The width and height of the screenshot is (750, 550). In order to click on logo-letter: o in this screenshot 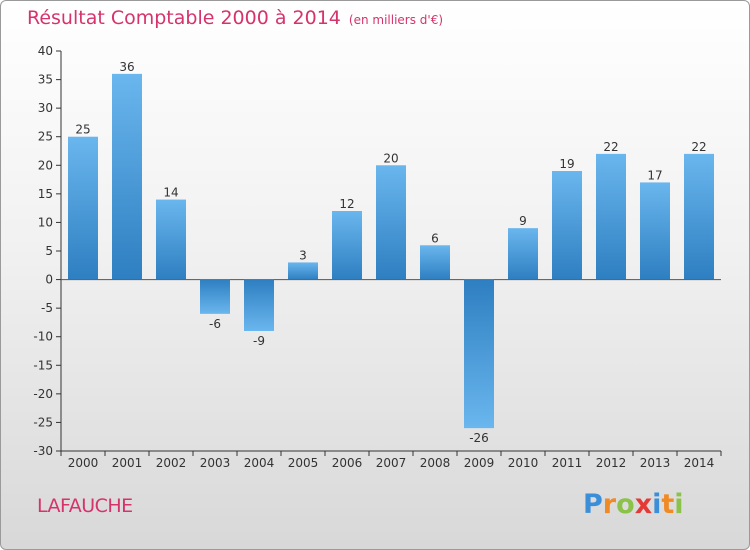, I will do `click(625, 504)`.